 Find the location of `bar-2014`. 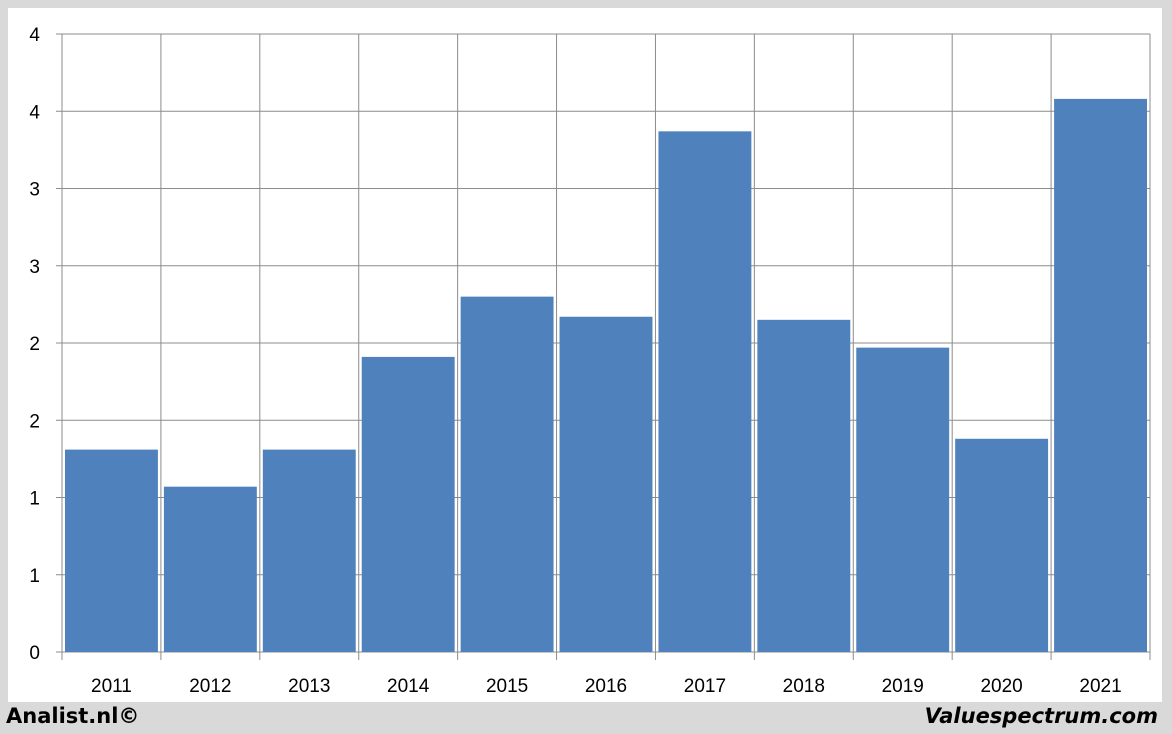

bar-2014 is located at coordinates (408, 504).